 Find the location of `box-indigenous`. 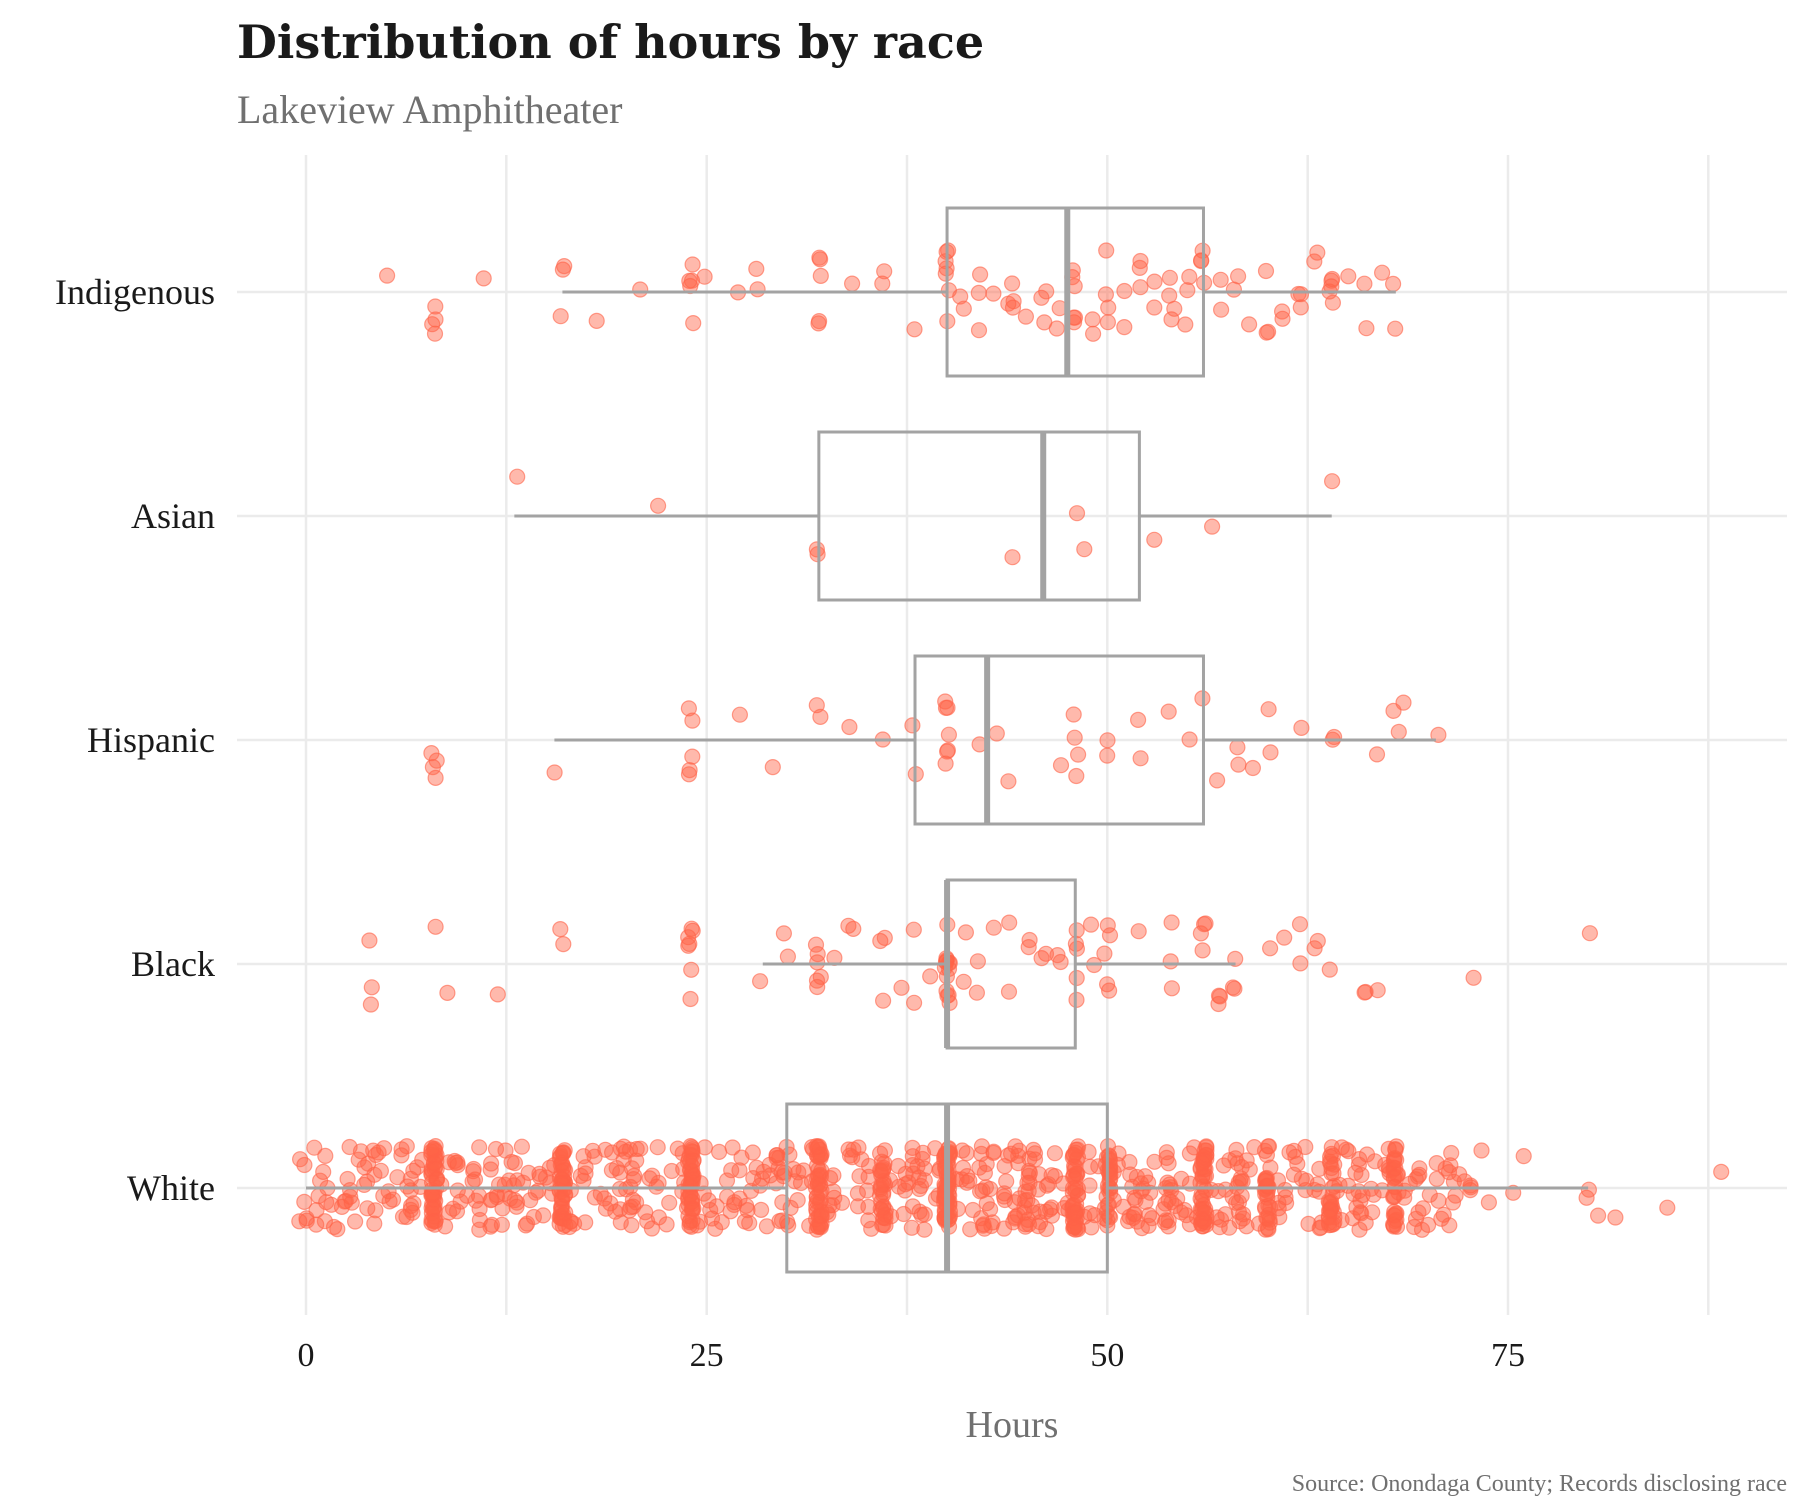

box-indigenous is located at coordinates (1075, 292).